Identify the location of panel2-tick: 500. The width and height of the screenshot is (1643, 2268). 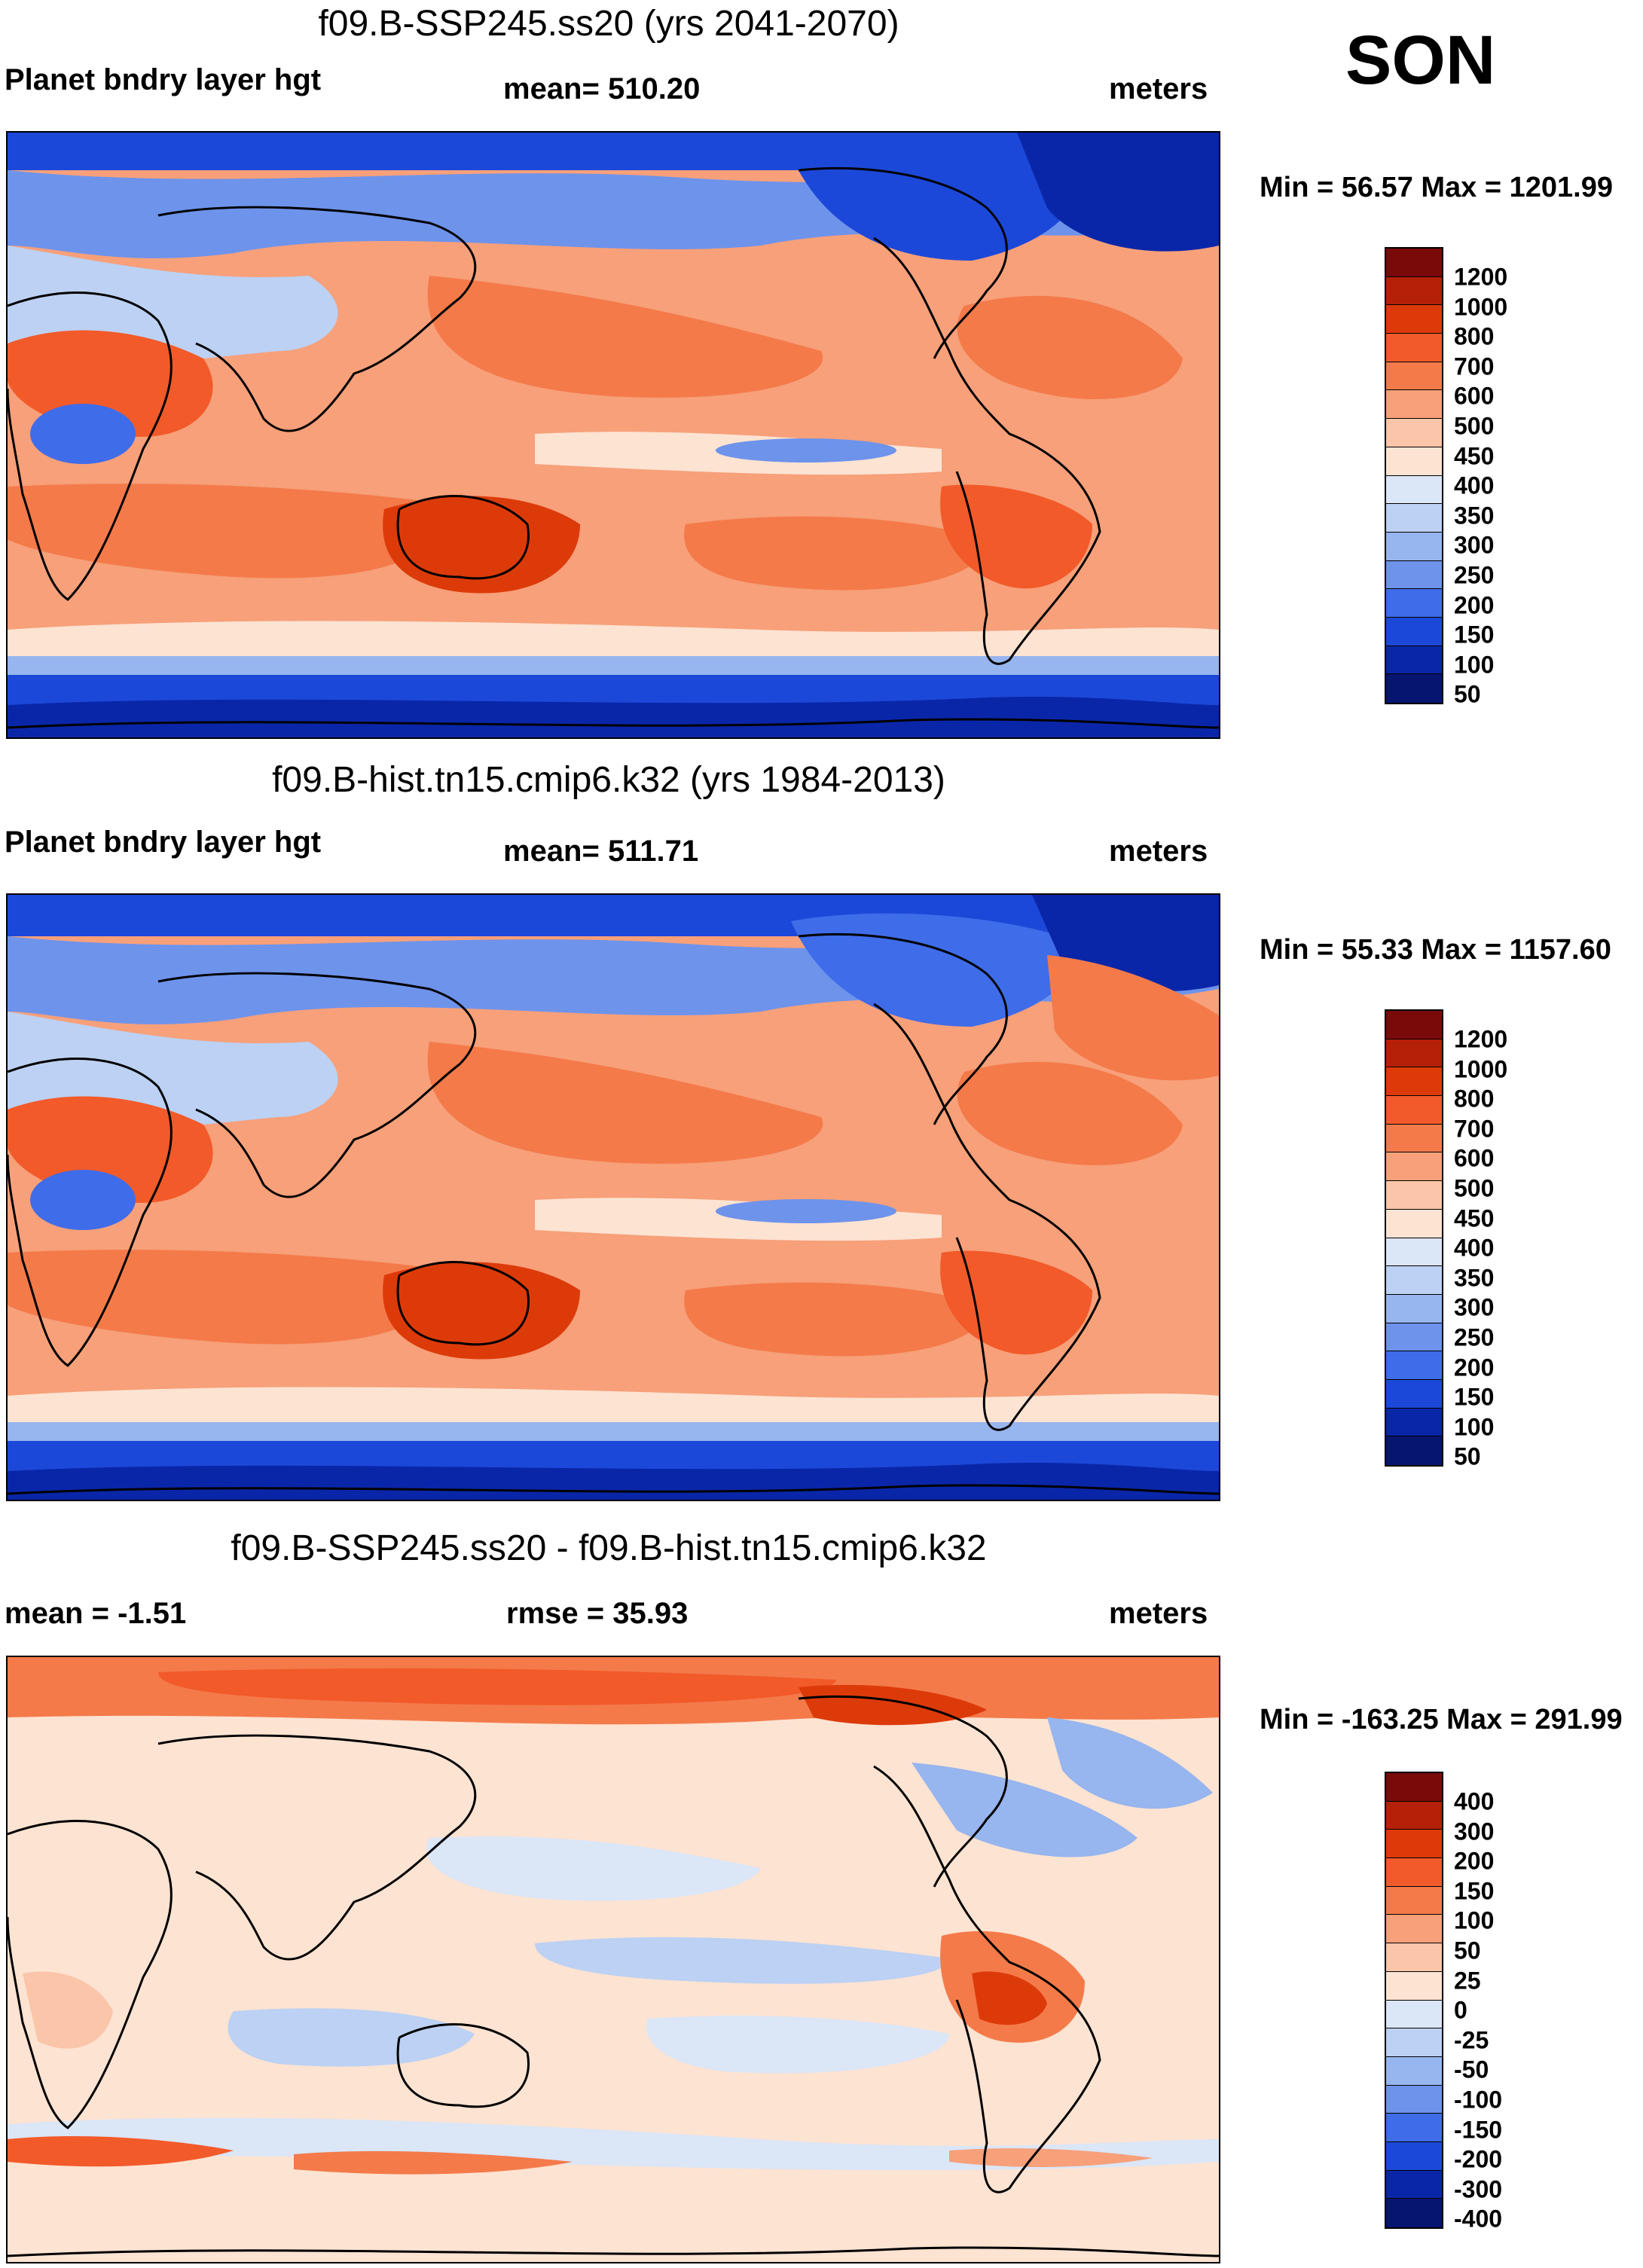
(1474, 1188).